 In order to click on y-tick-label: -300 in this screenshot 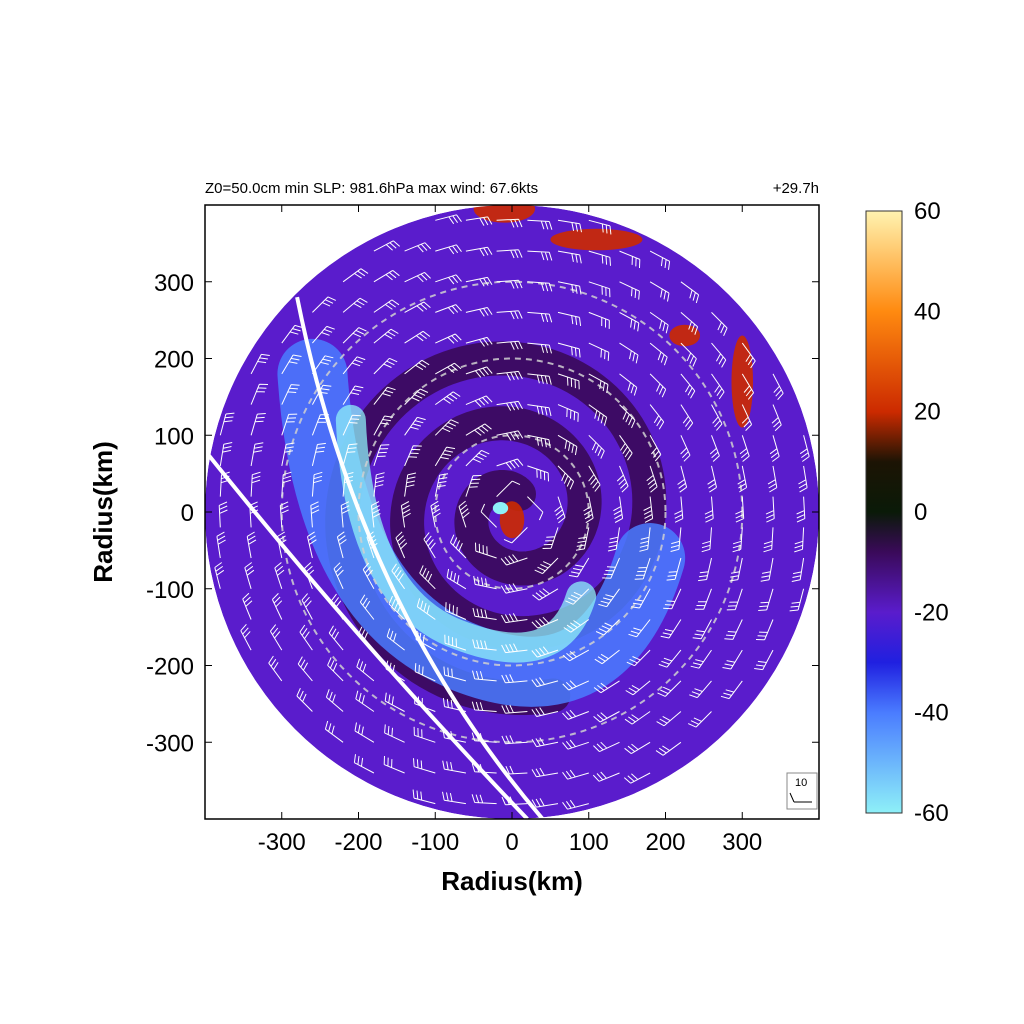, I will do `click(170, 743)`.